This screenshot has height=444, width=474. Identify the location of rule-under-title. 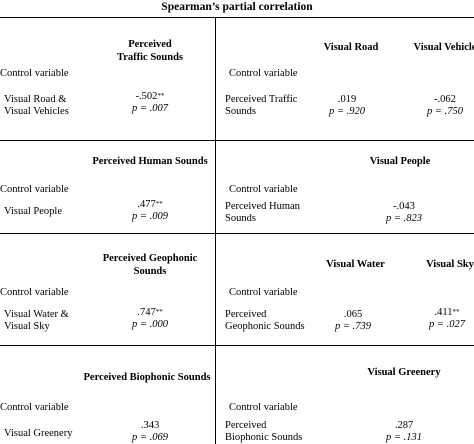
(237, 17).